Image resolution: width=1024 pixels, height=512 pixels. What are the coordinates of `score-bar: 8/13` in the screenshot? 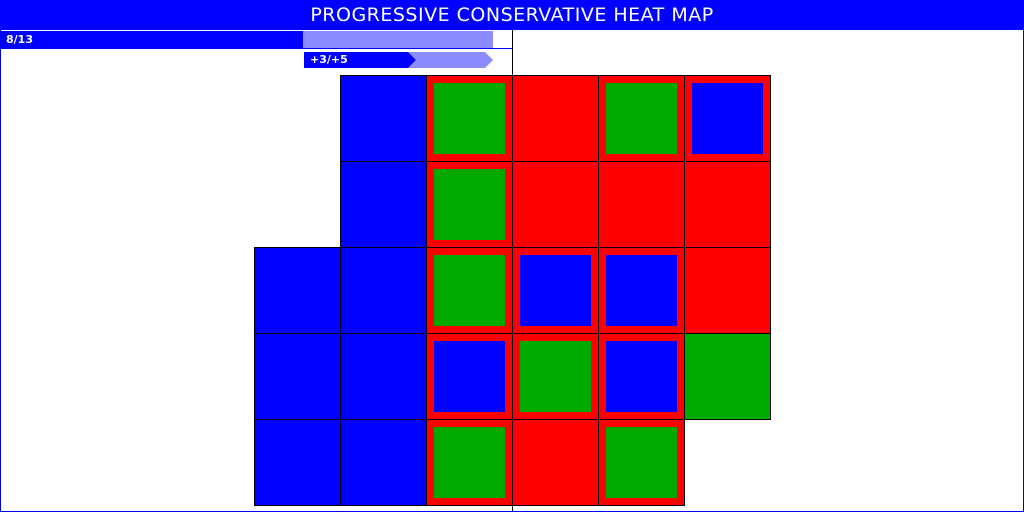 It's located at (246, 39).